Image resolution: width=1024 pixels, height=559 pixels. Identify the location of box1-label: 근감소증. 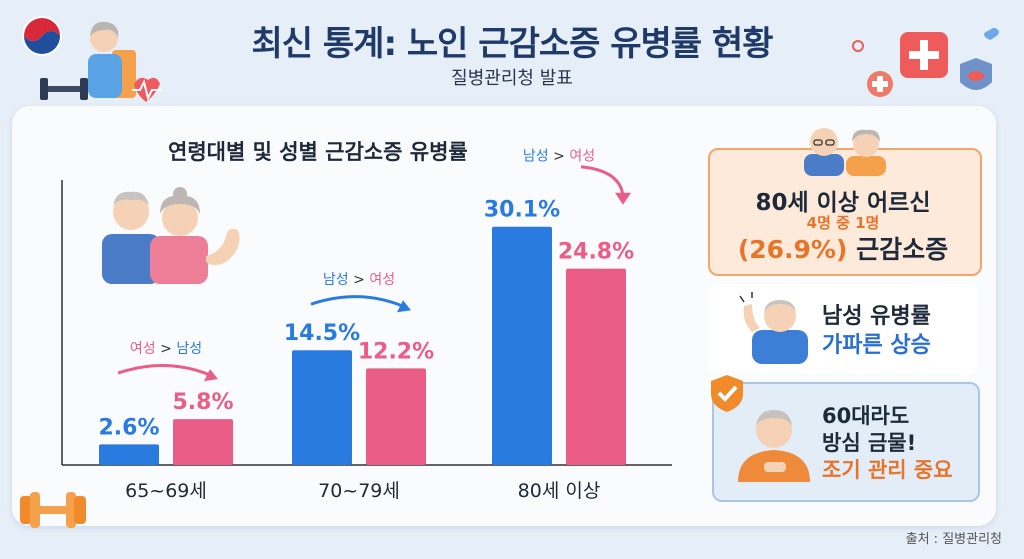
(902, 249).